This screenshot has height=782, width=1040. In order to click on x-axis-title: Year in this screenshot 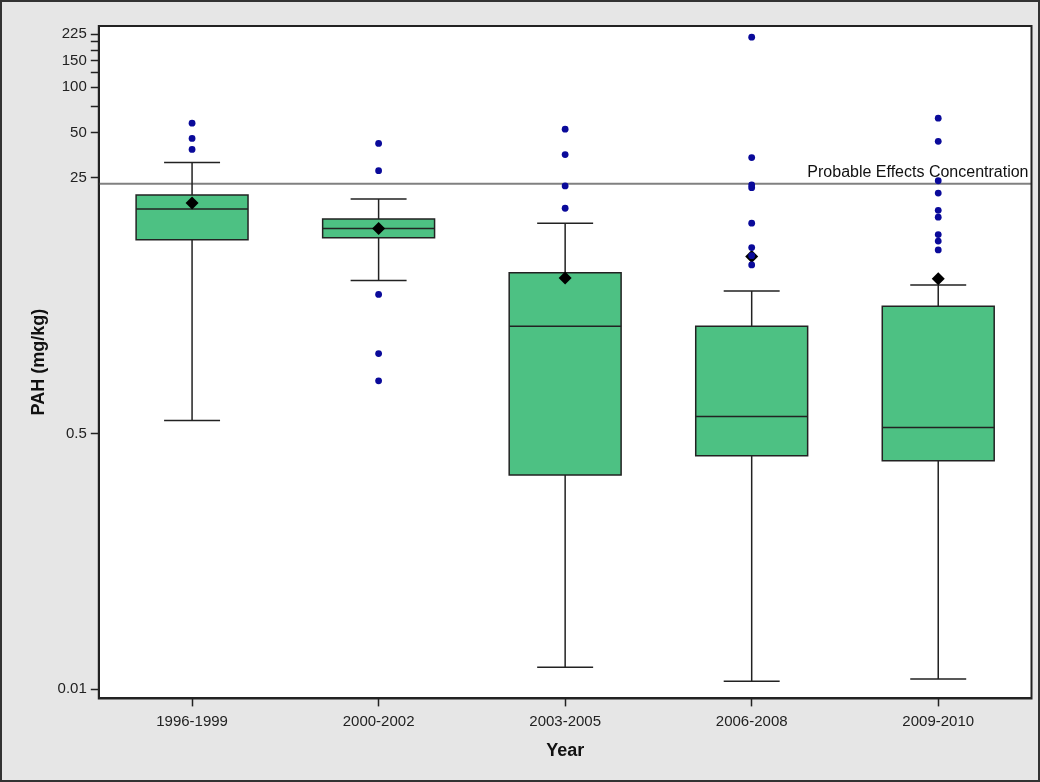, I will do `click(565, 750)`.